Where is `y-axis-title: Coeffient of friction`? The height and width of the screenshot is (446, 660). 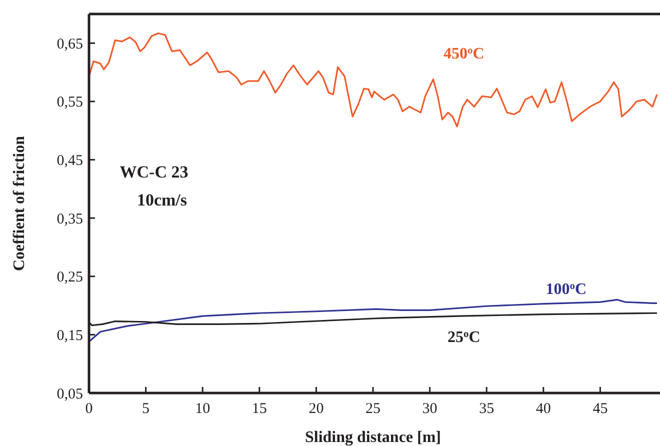 y-axis-title: Coeffient of friction is located at coordinates (19, 204).